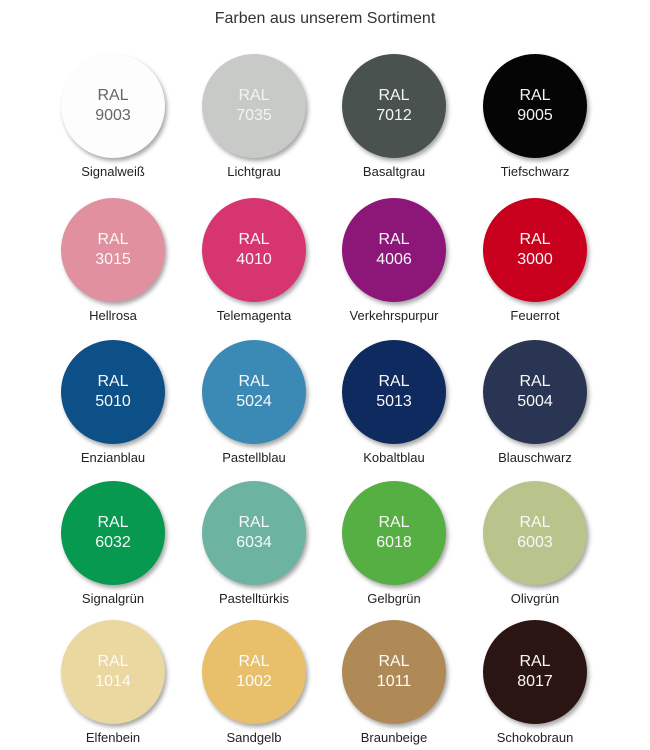 Image resolution: width=650 pixels, height=750 pixels. What do you see at coordinates (254, 115) in the screenshot?
I see `ral-code: 7035` at bounding box center [254, 115].